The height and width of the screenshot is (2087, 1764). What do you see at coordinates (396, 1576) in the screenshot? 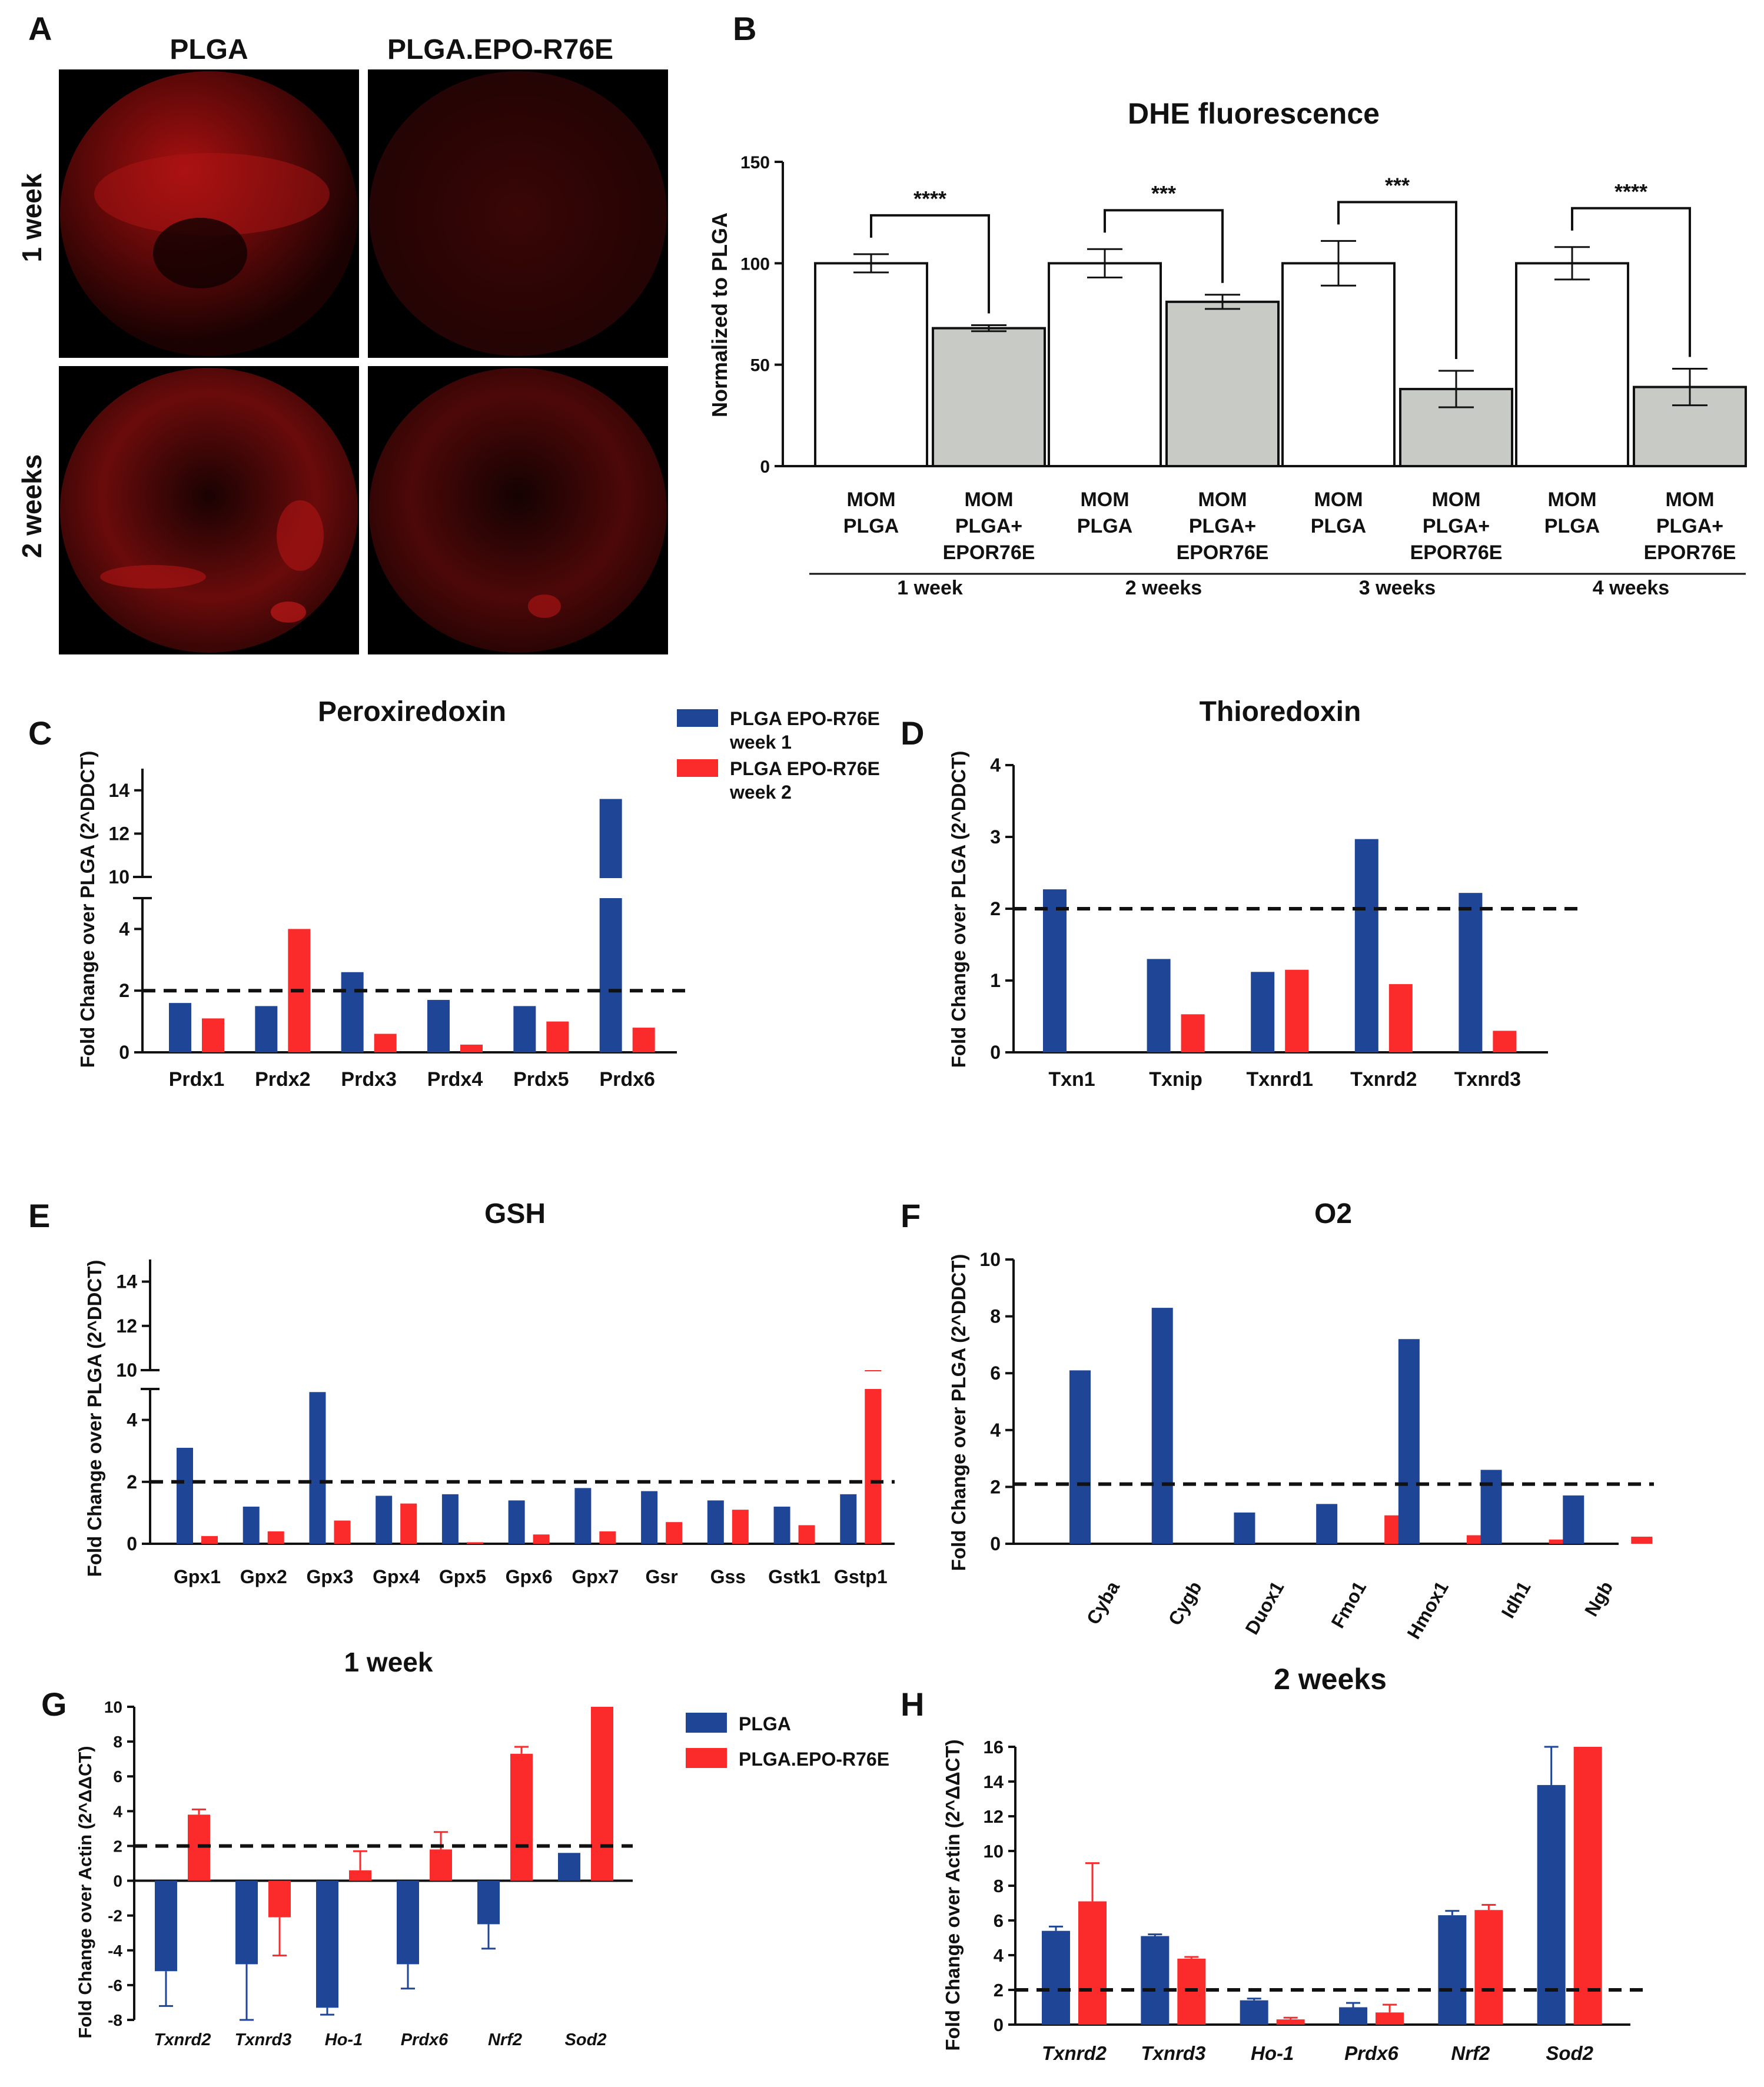
I see `x-tick-label-gpx4: Gpx4` at bounding box center [396, 1576].